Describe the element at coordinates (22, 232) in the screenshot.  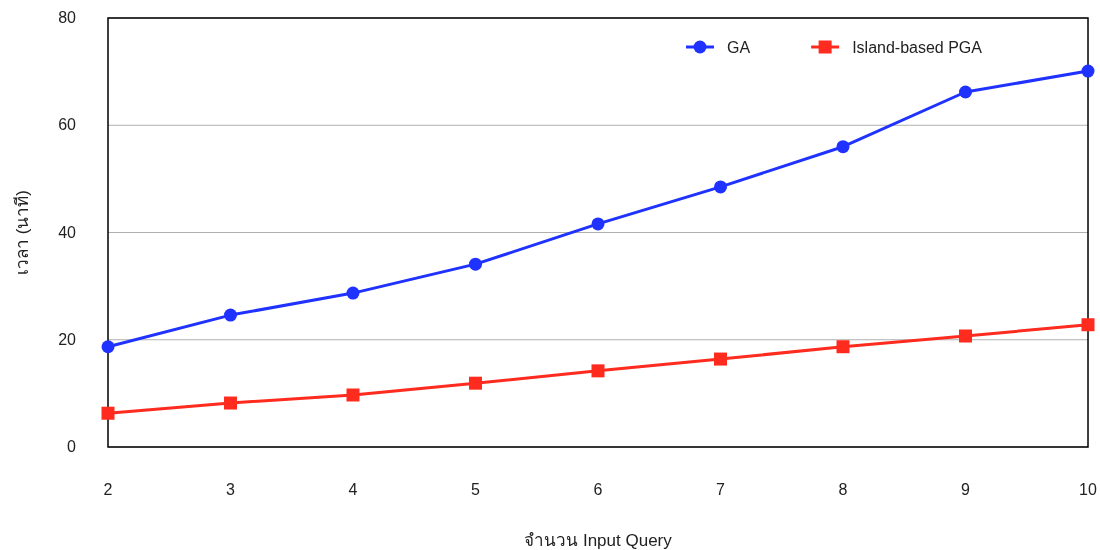
I see `y-axis-title: เวลา (นาที)` at that location.